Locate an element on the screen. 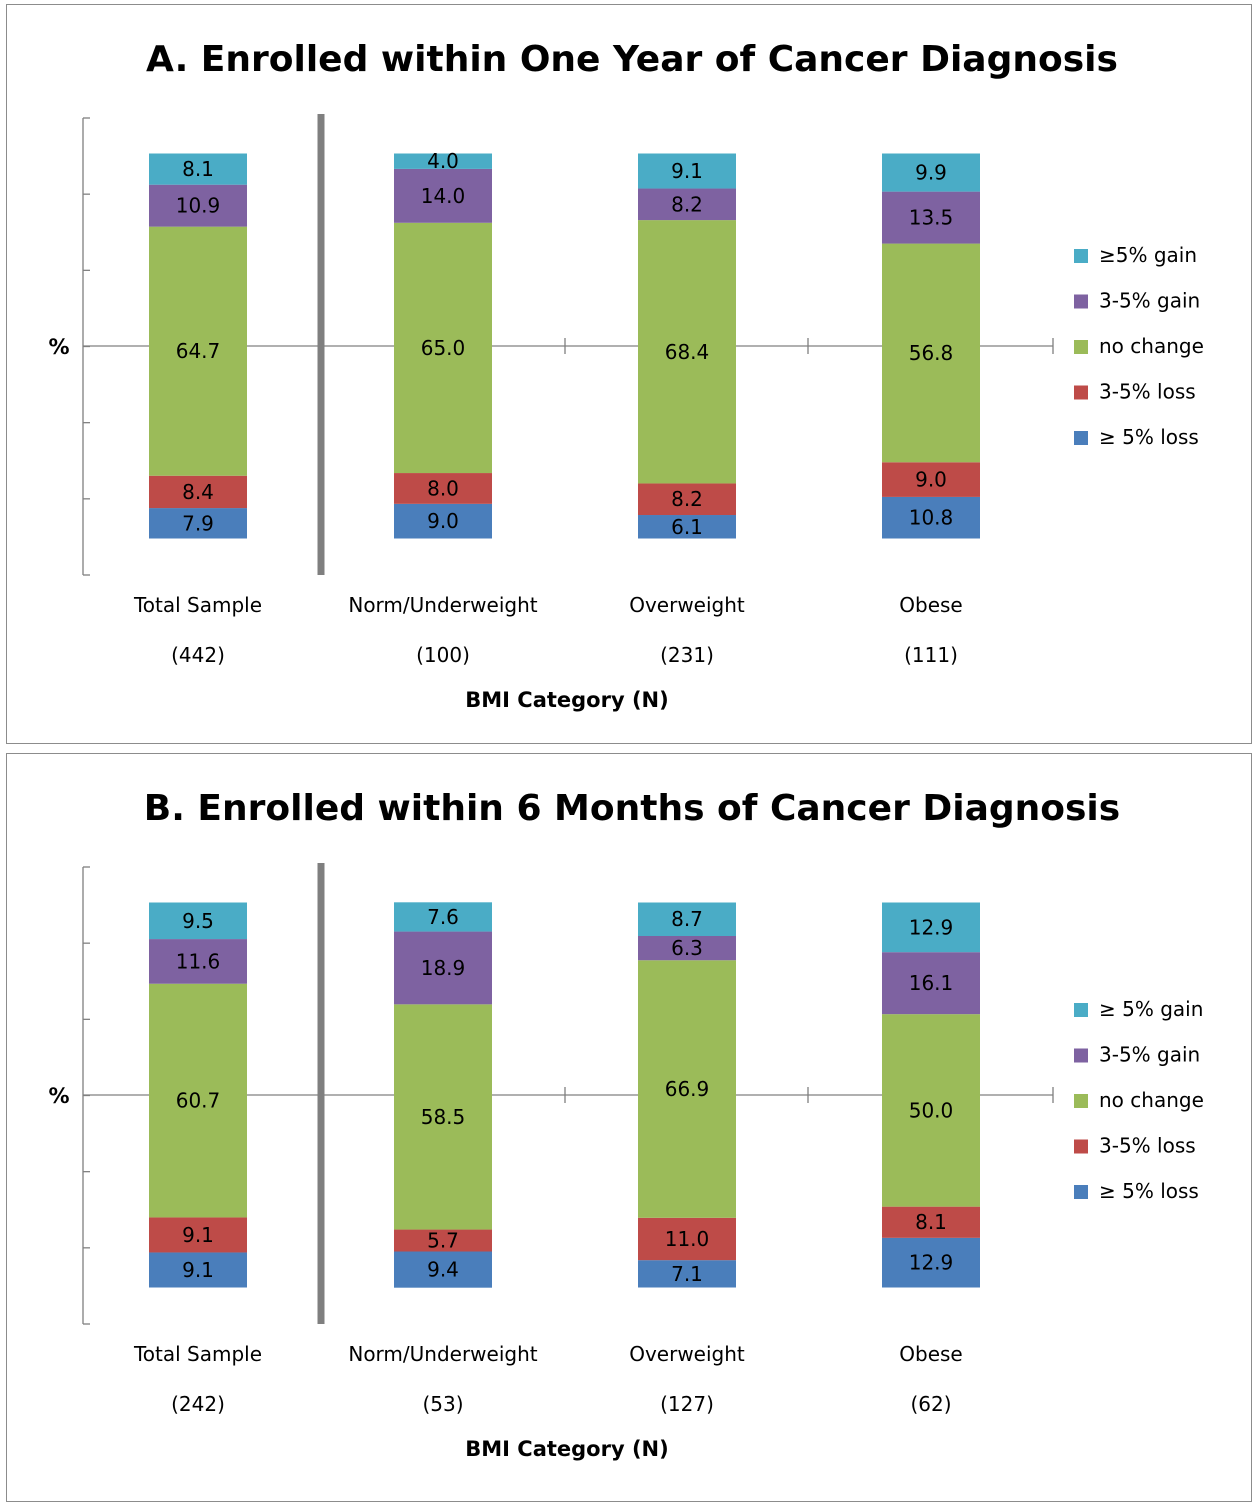  category-count: (111) is located at coordinates (931, 655).